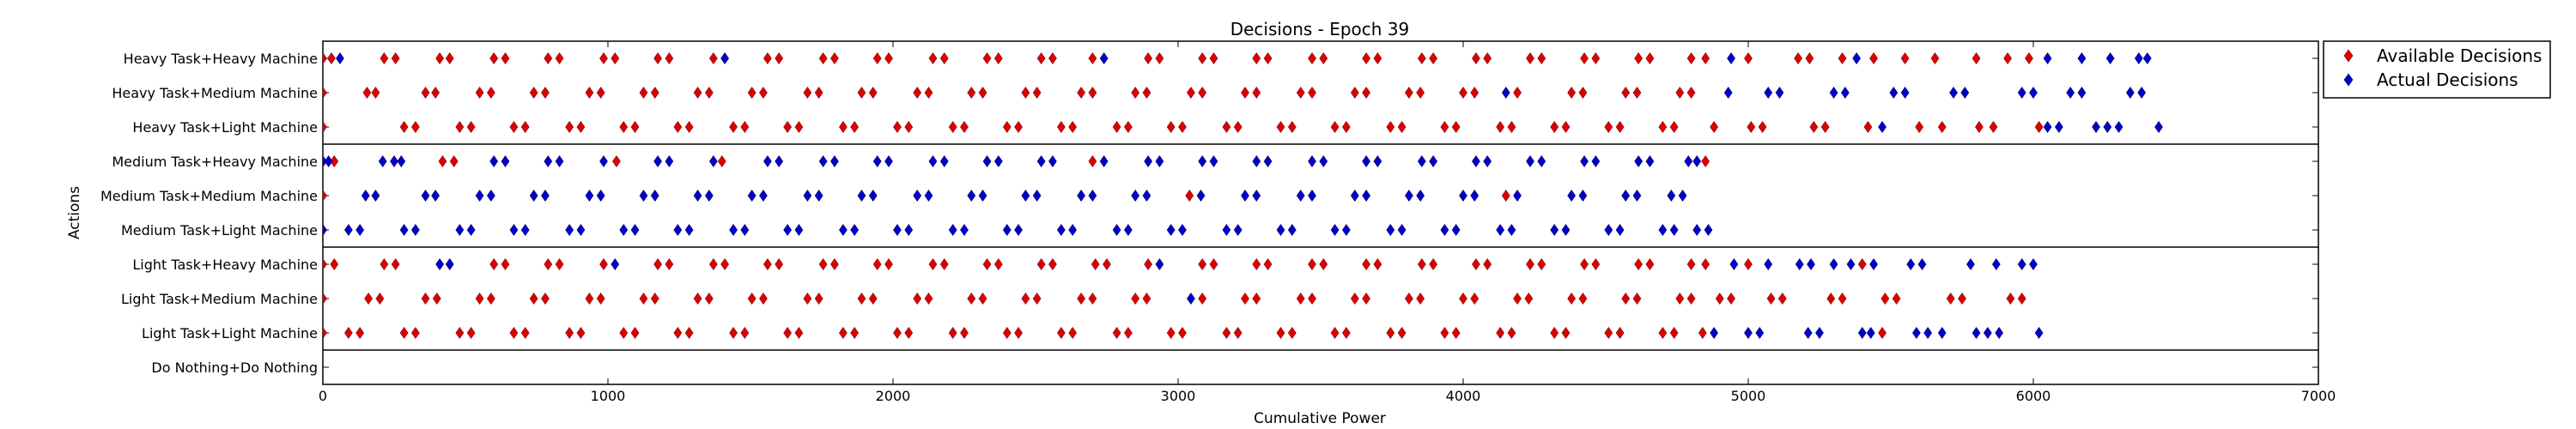  What do you see at coordinates (1748, 396) in the screenshot?
I see `x-tick-label: 5000` at bounding box center [1748, 396].